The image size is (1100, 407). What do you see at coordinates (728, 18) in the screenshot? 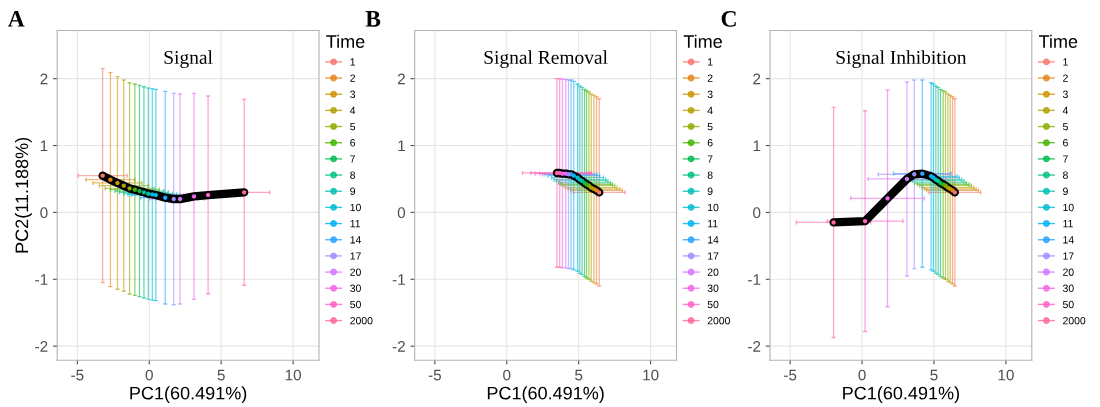
I see `text: C` at bounding box center [728, 18].